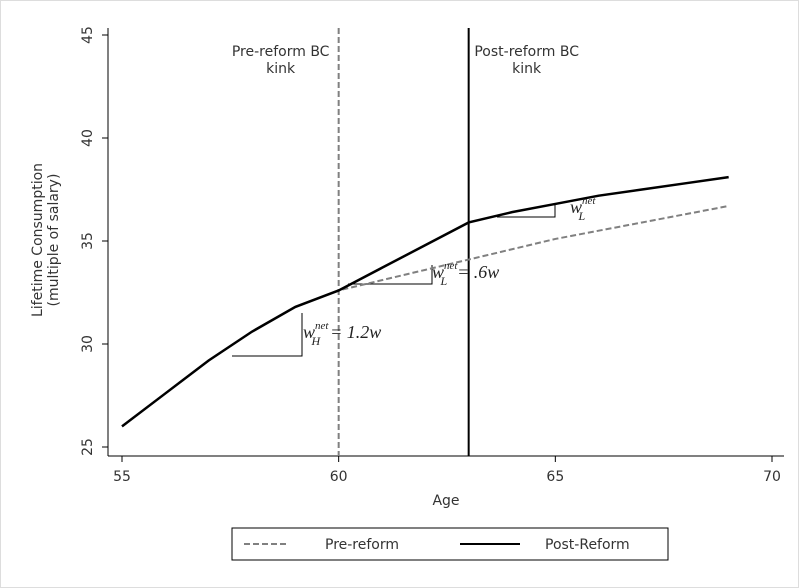 The image size is (799, 588). I want to click on y-tick-label: 40, so click(88, 138).